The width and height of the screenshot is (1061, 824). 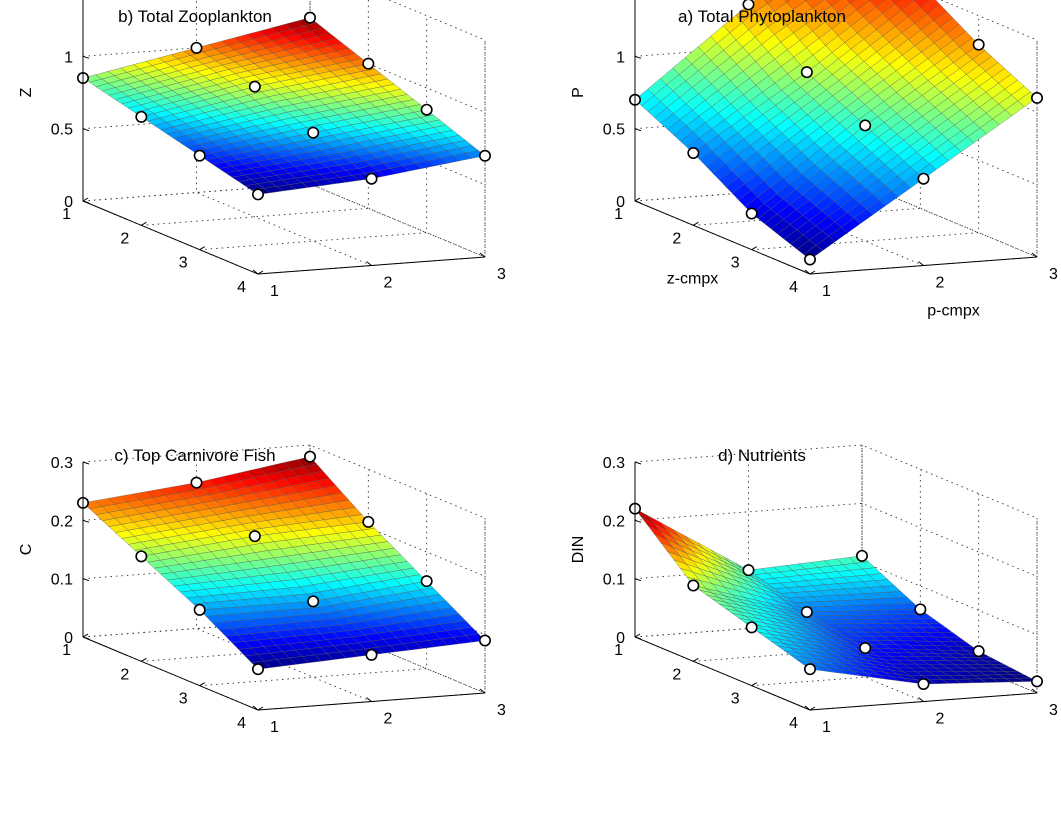 I want to click on chart-title: c) Top Carnivore Fish, so click(x=194, y=455).